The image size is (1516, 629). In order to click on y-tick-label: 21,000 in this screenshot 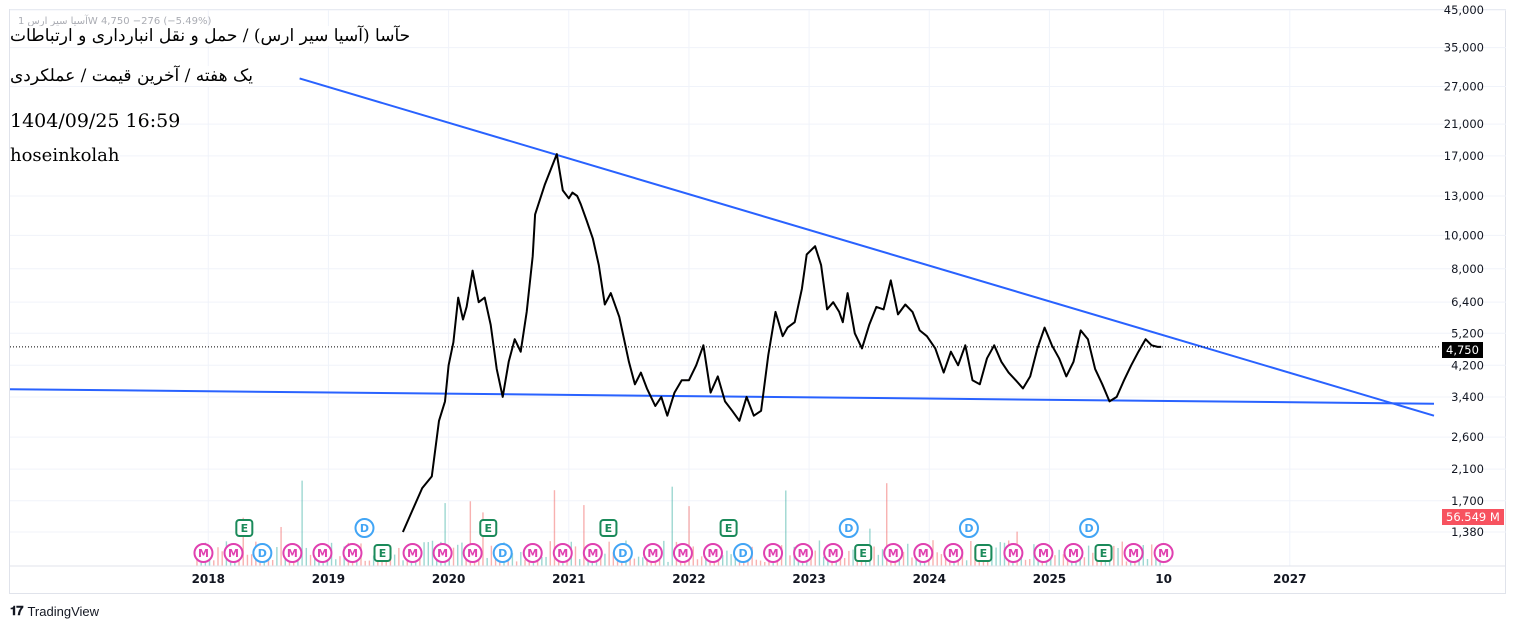, I will do `click(1464, 124)`.